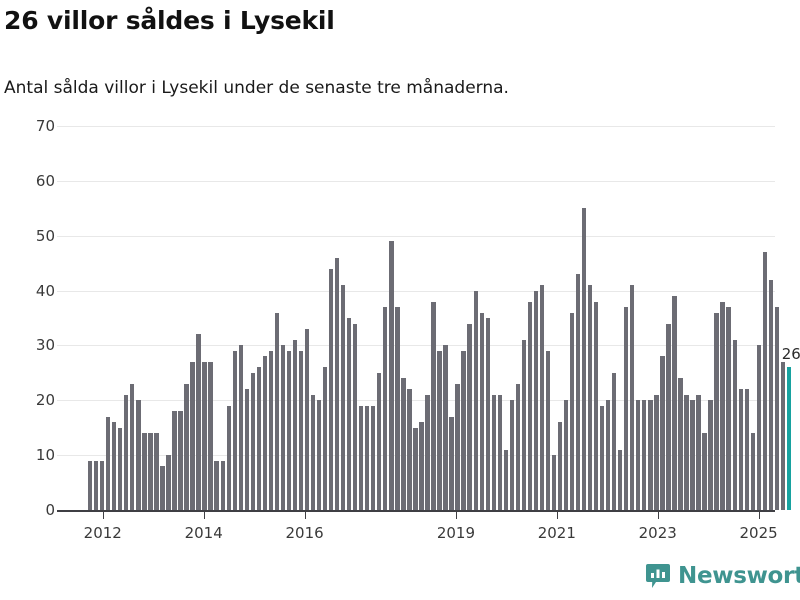 The height and width of the screenshot is (600, 800). I want to click on bar-highlighted, so click(789, 438).